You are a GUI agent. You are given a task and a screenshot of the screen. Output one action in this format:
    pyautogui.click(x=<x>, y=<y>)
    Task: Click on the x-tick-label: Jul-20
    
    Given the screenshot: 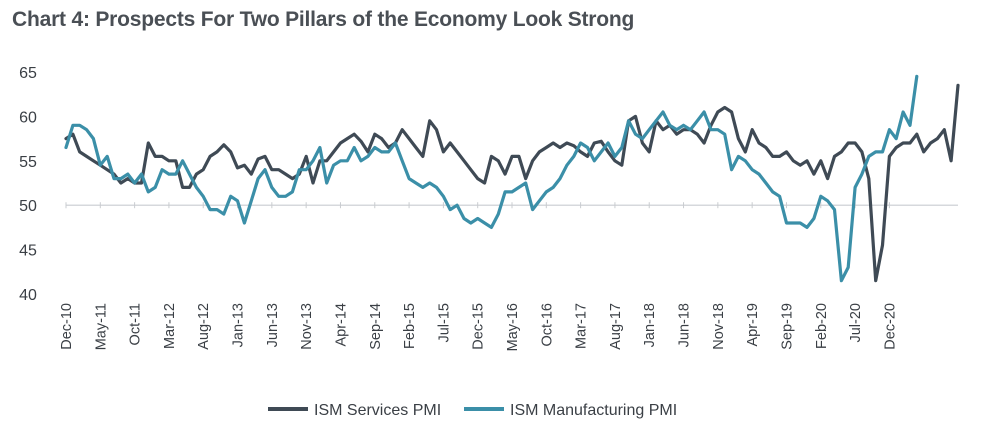 What is the action you would take?
    pyautogui.click(x=856, y=323)
    